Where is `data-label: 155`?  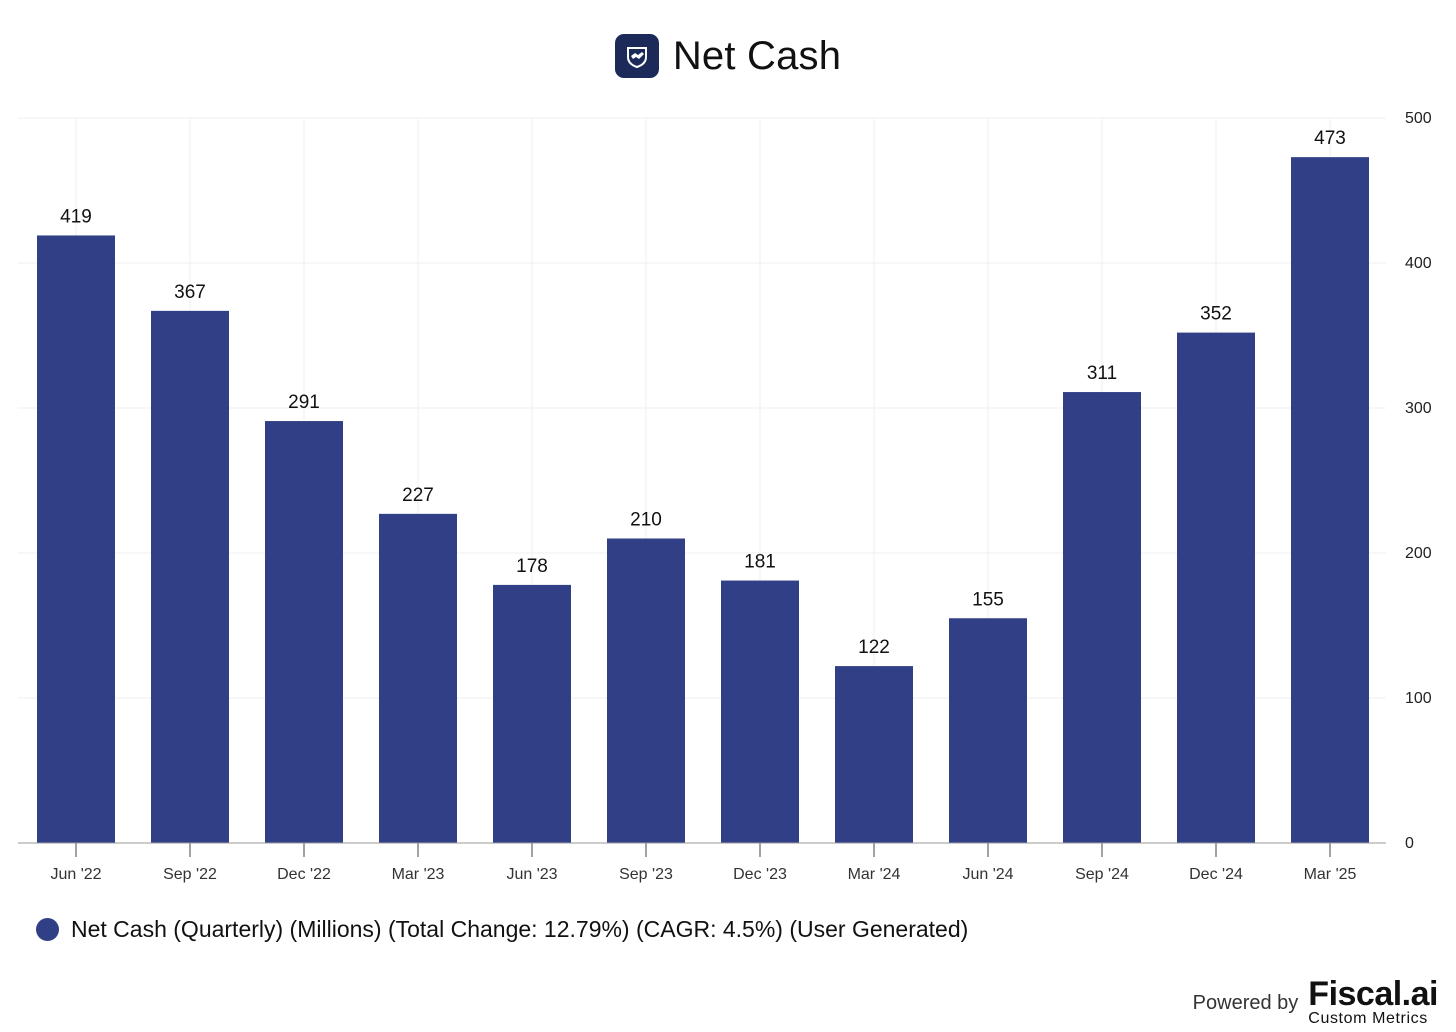
data-label: 155 is located at coordinates (988, 599).